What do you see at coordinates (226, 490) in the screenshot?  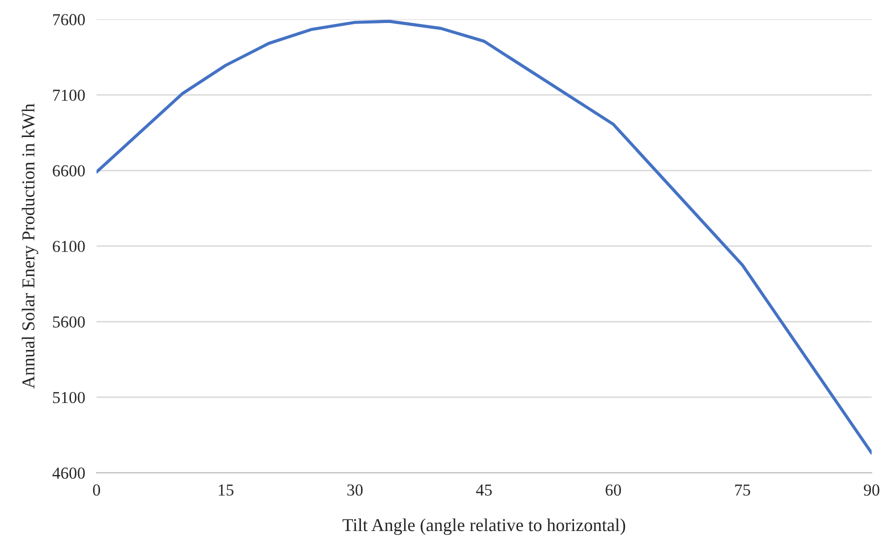 I see `x-tick-label: 15` at bounding box center [226, 490].